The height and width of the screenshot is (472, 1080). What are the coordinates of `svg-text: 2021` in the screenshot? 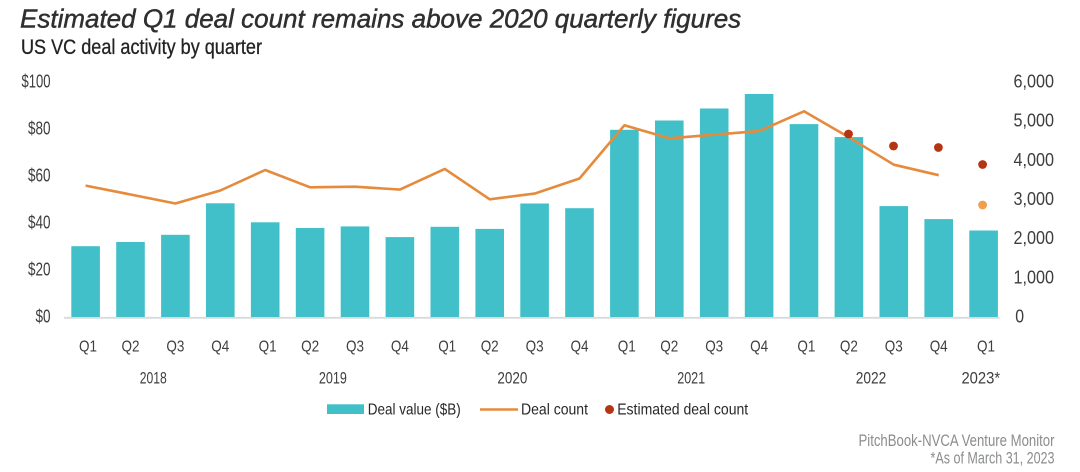 It's located at (691, 377).